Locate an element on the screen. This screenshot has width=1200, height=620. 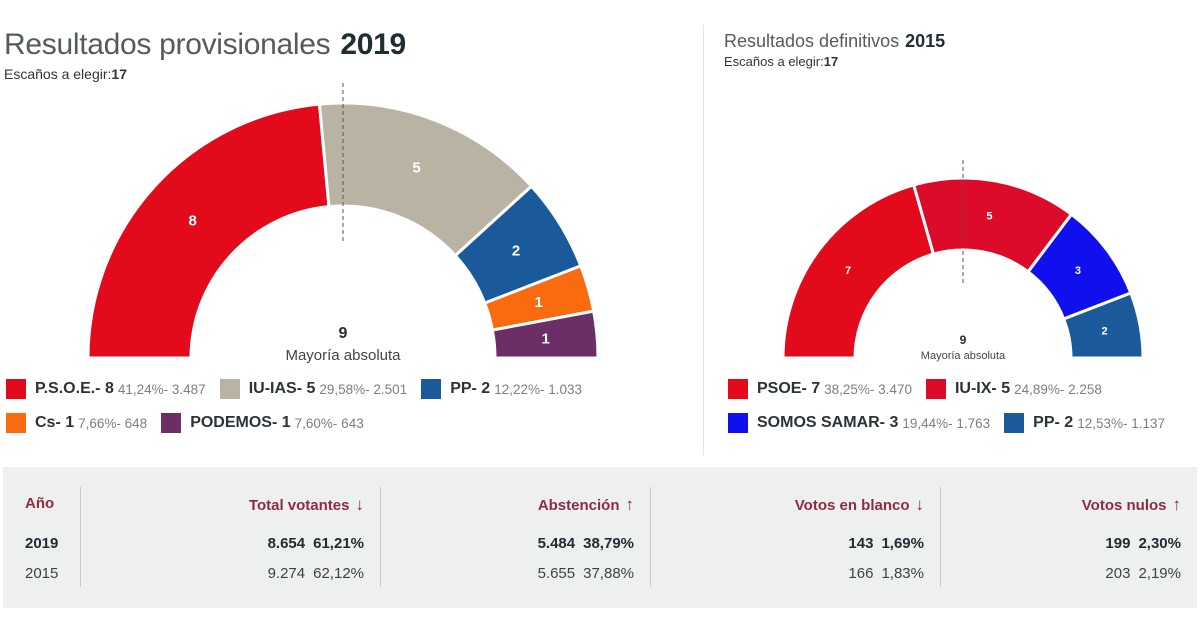
hemicycle-chart-2015: 7 5 3 2 9 Mayoría absoluta is located at coordinates (963, 261).